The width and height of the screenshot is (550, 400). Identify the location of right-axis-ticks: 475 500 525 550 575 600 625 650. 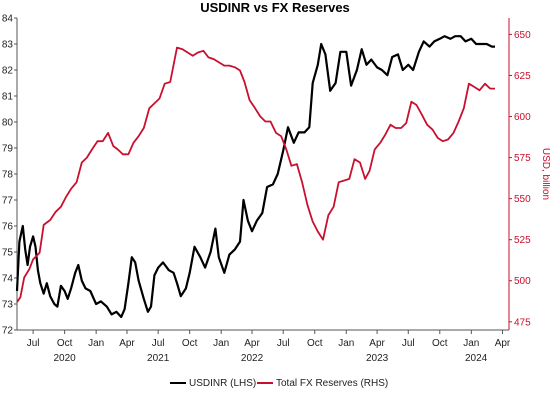
(520, 179).